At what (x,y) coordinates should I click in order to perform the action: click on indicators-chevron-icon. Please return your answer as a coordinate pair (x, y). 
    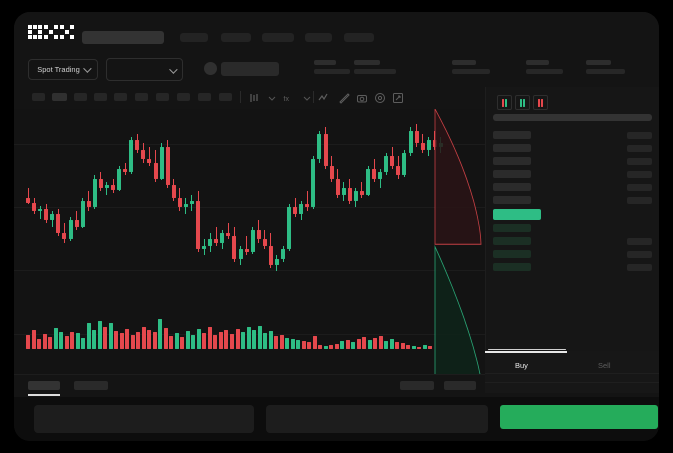
    Looking at the image, I should click on (307, 97).